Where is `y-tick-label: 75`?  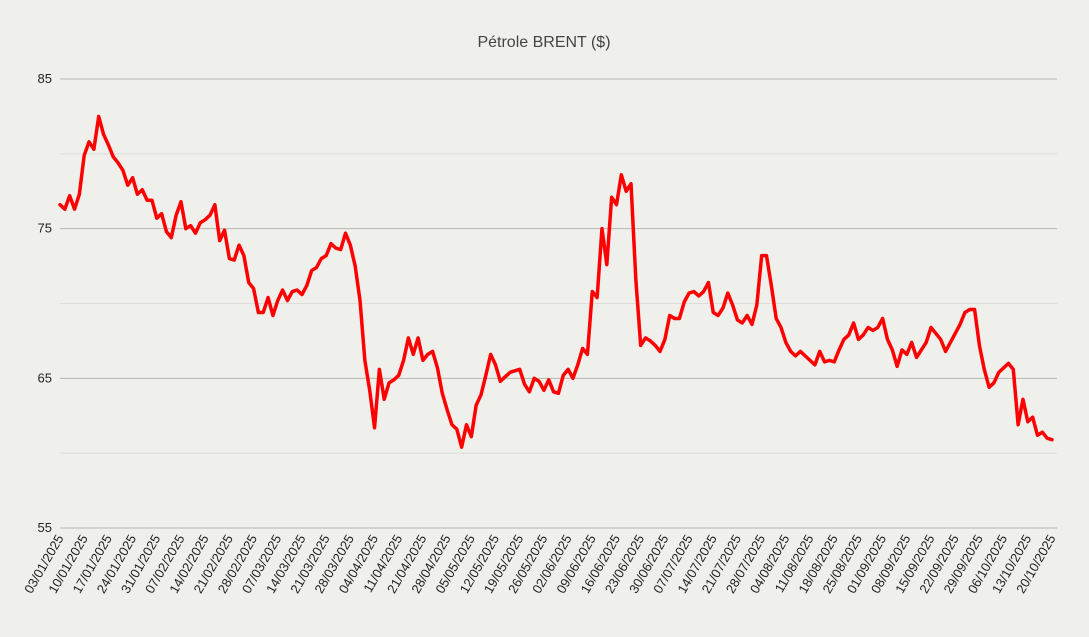 y-tick-label: 75 is located at coordinates (45, 228).